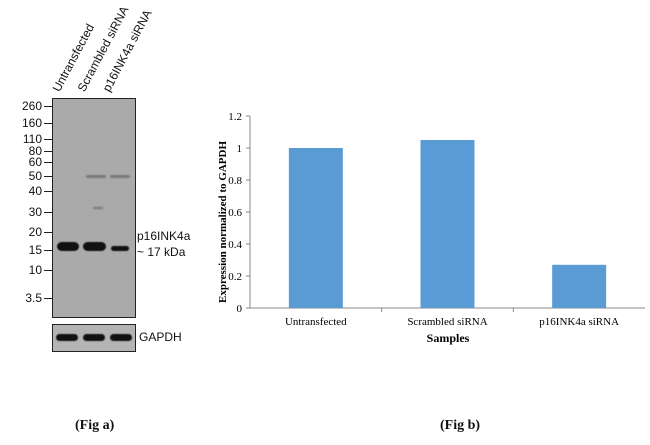  What do you see at coordinates (240, 309) in the screenshot?
I see `y-tick-label: 0` at bounding box center [240, 309].